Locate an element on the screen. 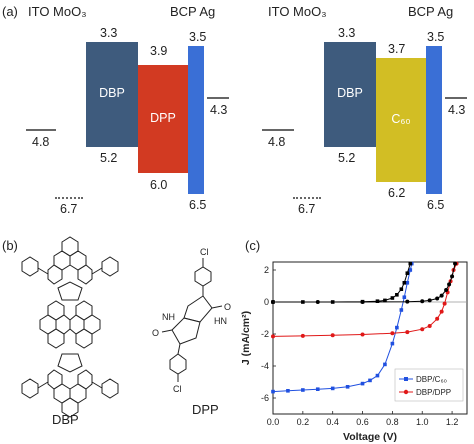 The image size is (474, 444). y-tick-label: -2 is located at coordinates (265, 334).